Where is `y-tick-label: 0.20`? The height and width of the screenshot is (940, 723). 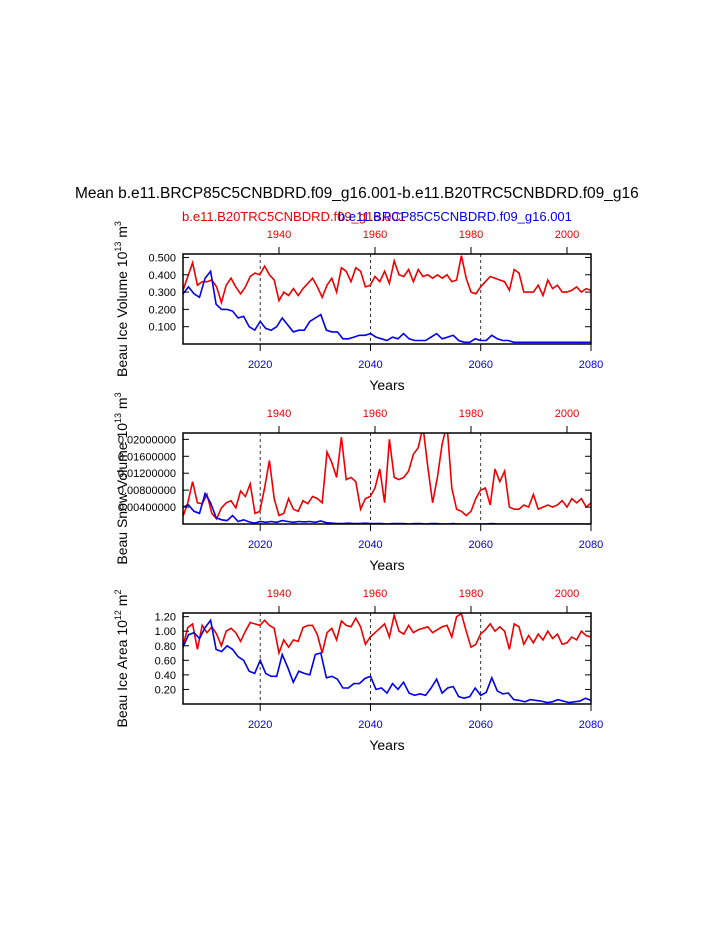
y-tick-label: 0.20 is located at coordinates (165, 690).